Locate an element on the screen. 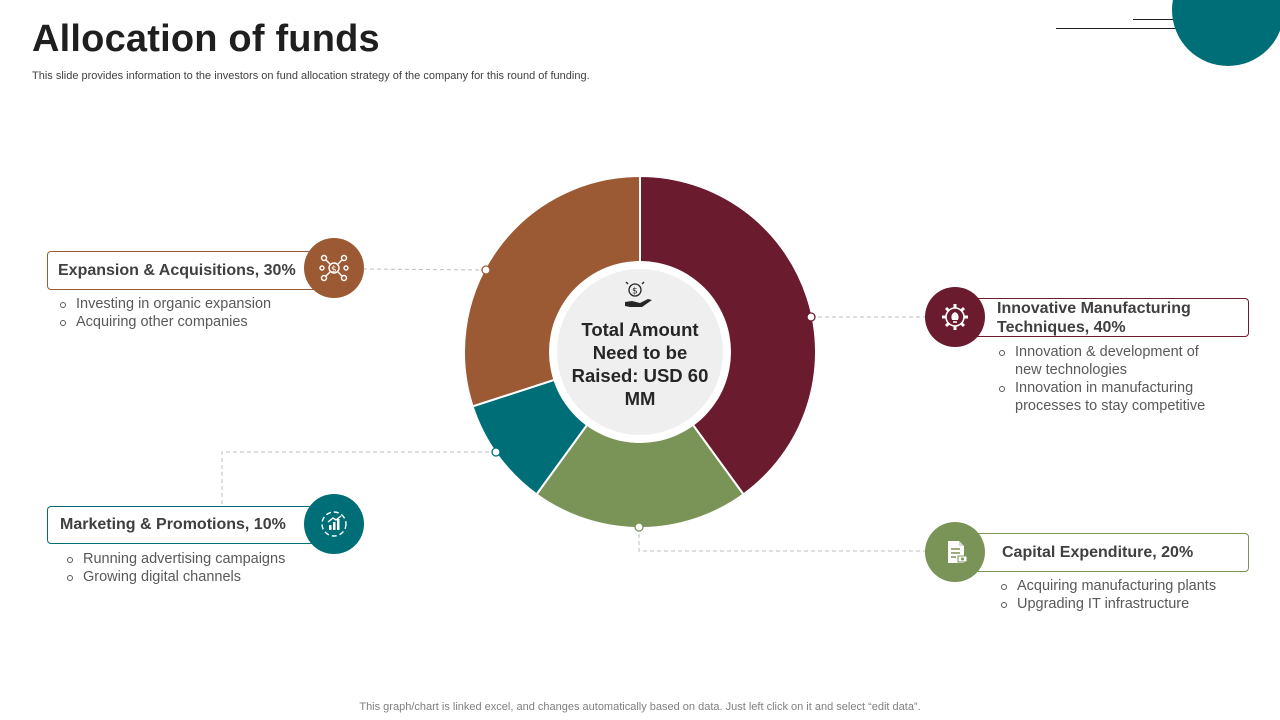  digital-marketing-icon is located at coordinates (334, 524).